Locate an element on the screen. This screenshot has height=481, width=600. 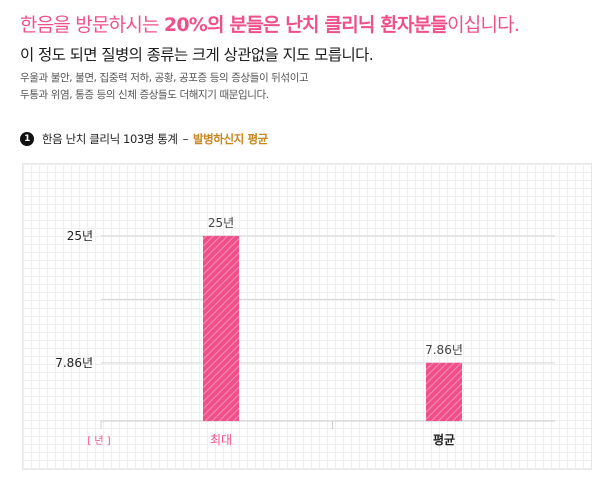
section-highlight: 발병하신지 평균 is located at coordinates (230, 139).